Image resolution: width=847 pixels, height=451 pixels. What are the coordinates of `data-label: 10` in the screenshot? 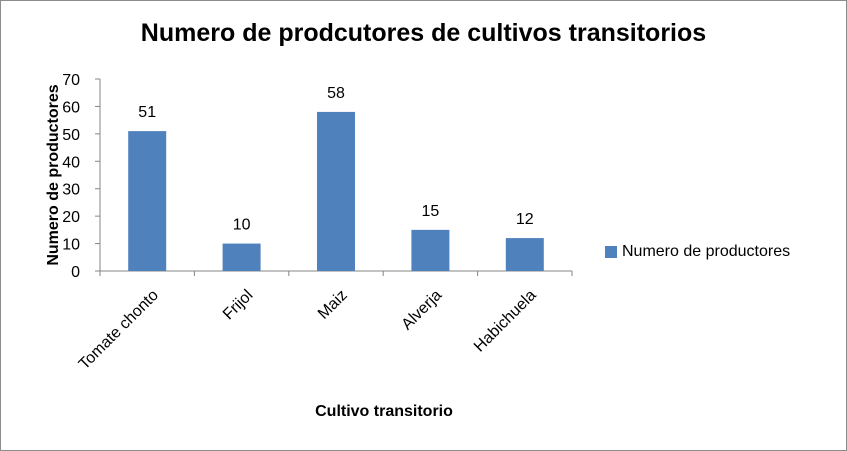 It's located at (242, 225).